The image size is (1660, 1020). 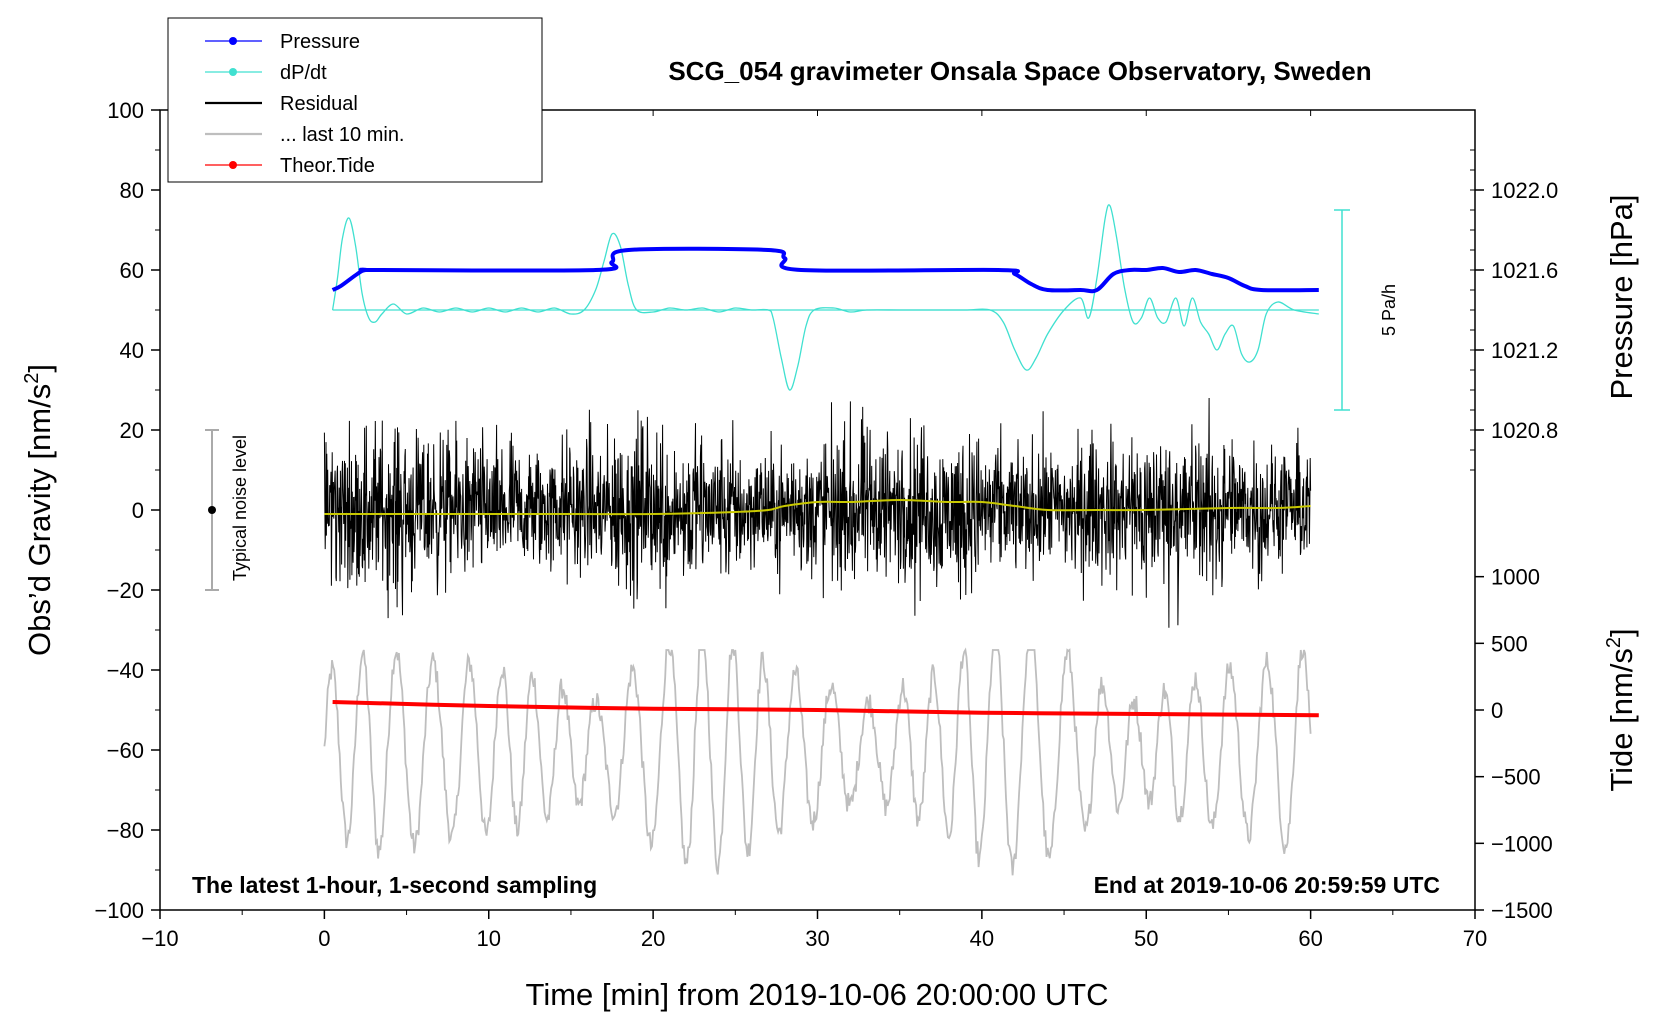 What do you see at coordinates (489, 938) in the screenshot?
I see `x-tick-label: 10` at bounding box center [489, 938].